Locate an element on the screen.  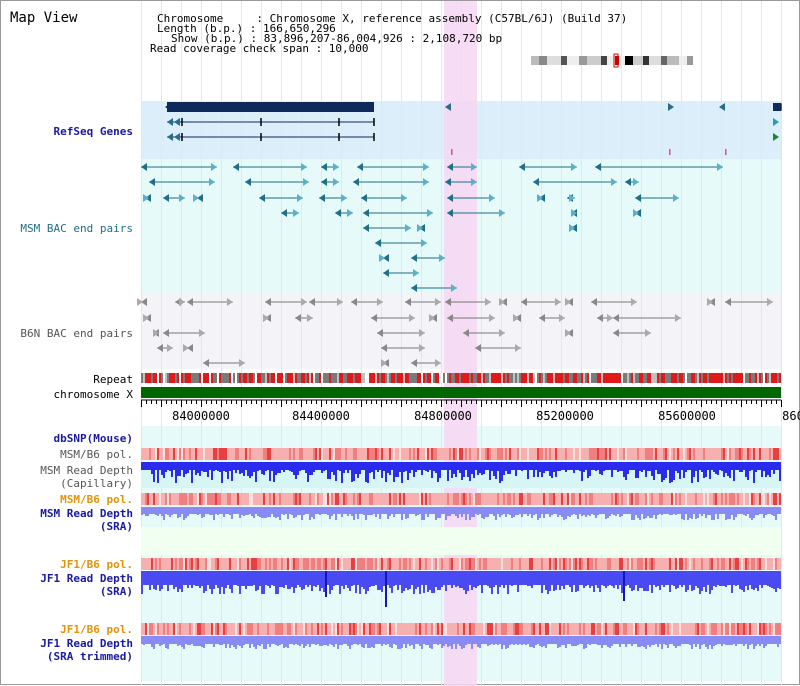
track-label-dbsnp: dbSNP(Mouse) is located at coordinates (93, 438).